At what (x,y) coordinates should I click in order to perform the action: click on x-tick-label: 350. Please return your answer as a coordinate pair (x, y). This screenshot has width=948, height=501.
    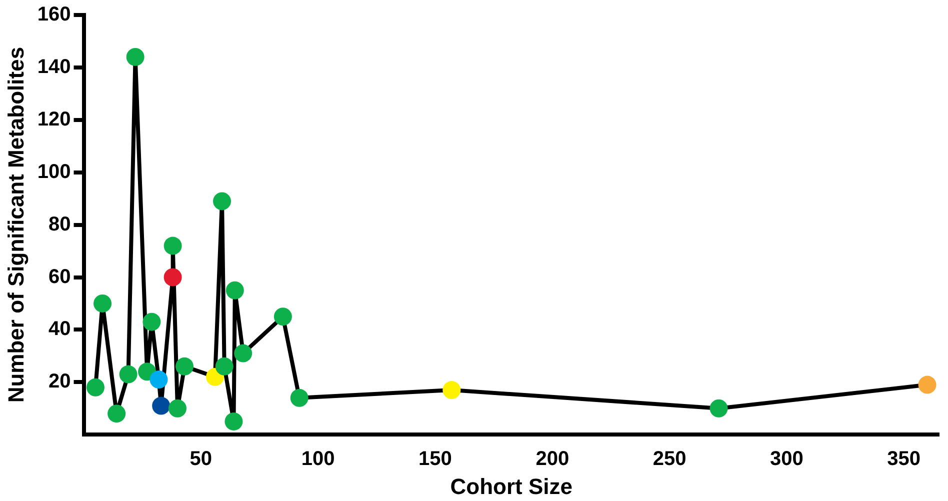
    Looking at the image, I should click on (904, 459).